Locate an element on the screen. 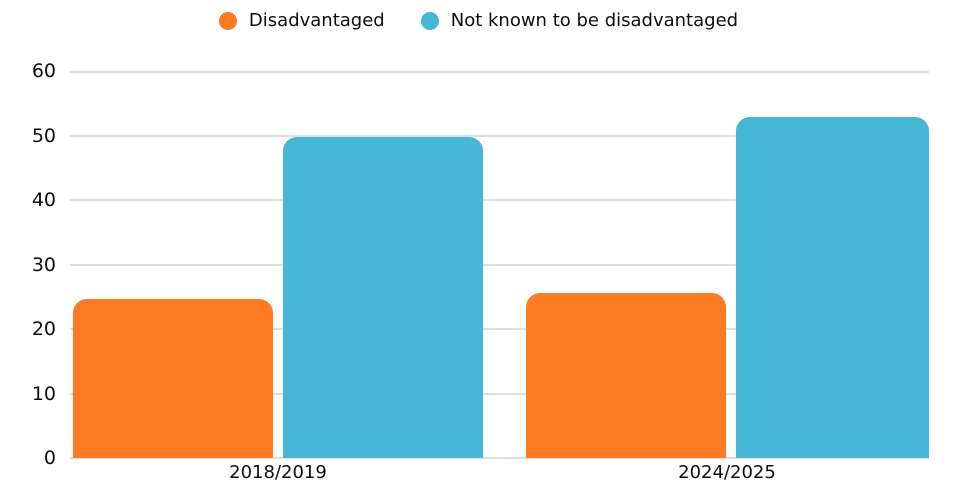 This screenshot has height=496, width=957. x-axis-label: 2024/2025 is located at coordinates (727, 472).